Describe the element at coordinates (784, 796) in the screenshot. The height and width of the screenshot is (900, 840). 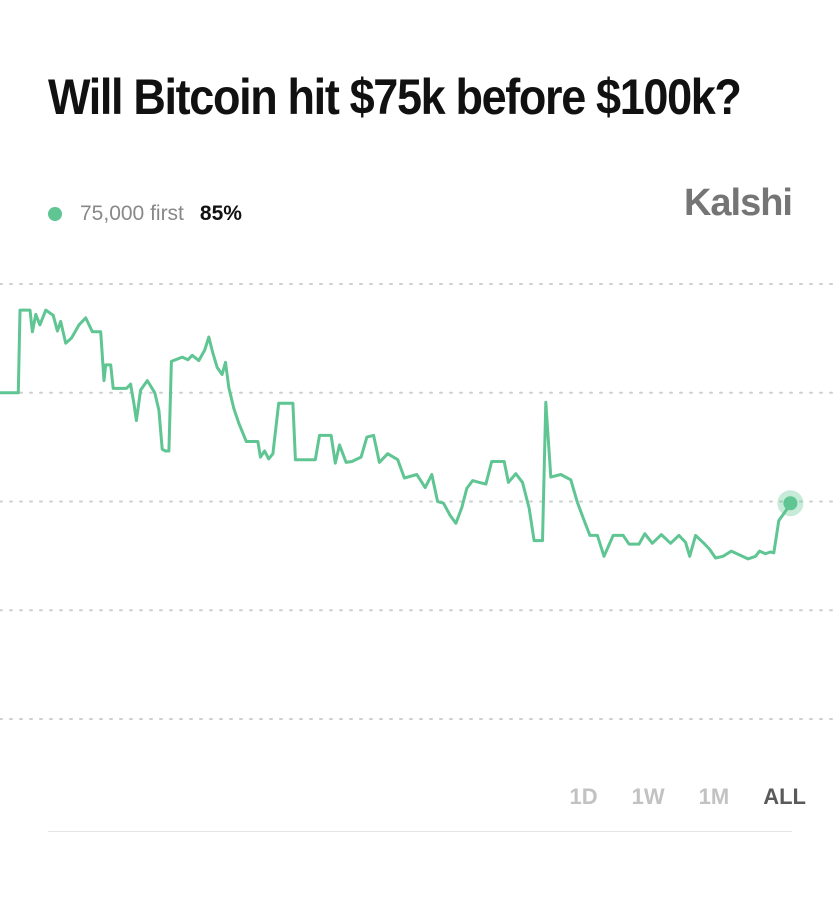
I see `range-button-all: ALL` at that location.